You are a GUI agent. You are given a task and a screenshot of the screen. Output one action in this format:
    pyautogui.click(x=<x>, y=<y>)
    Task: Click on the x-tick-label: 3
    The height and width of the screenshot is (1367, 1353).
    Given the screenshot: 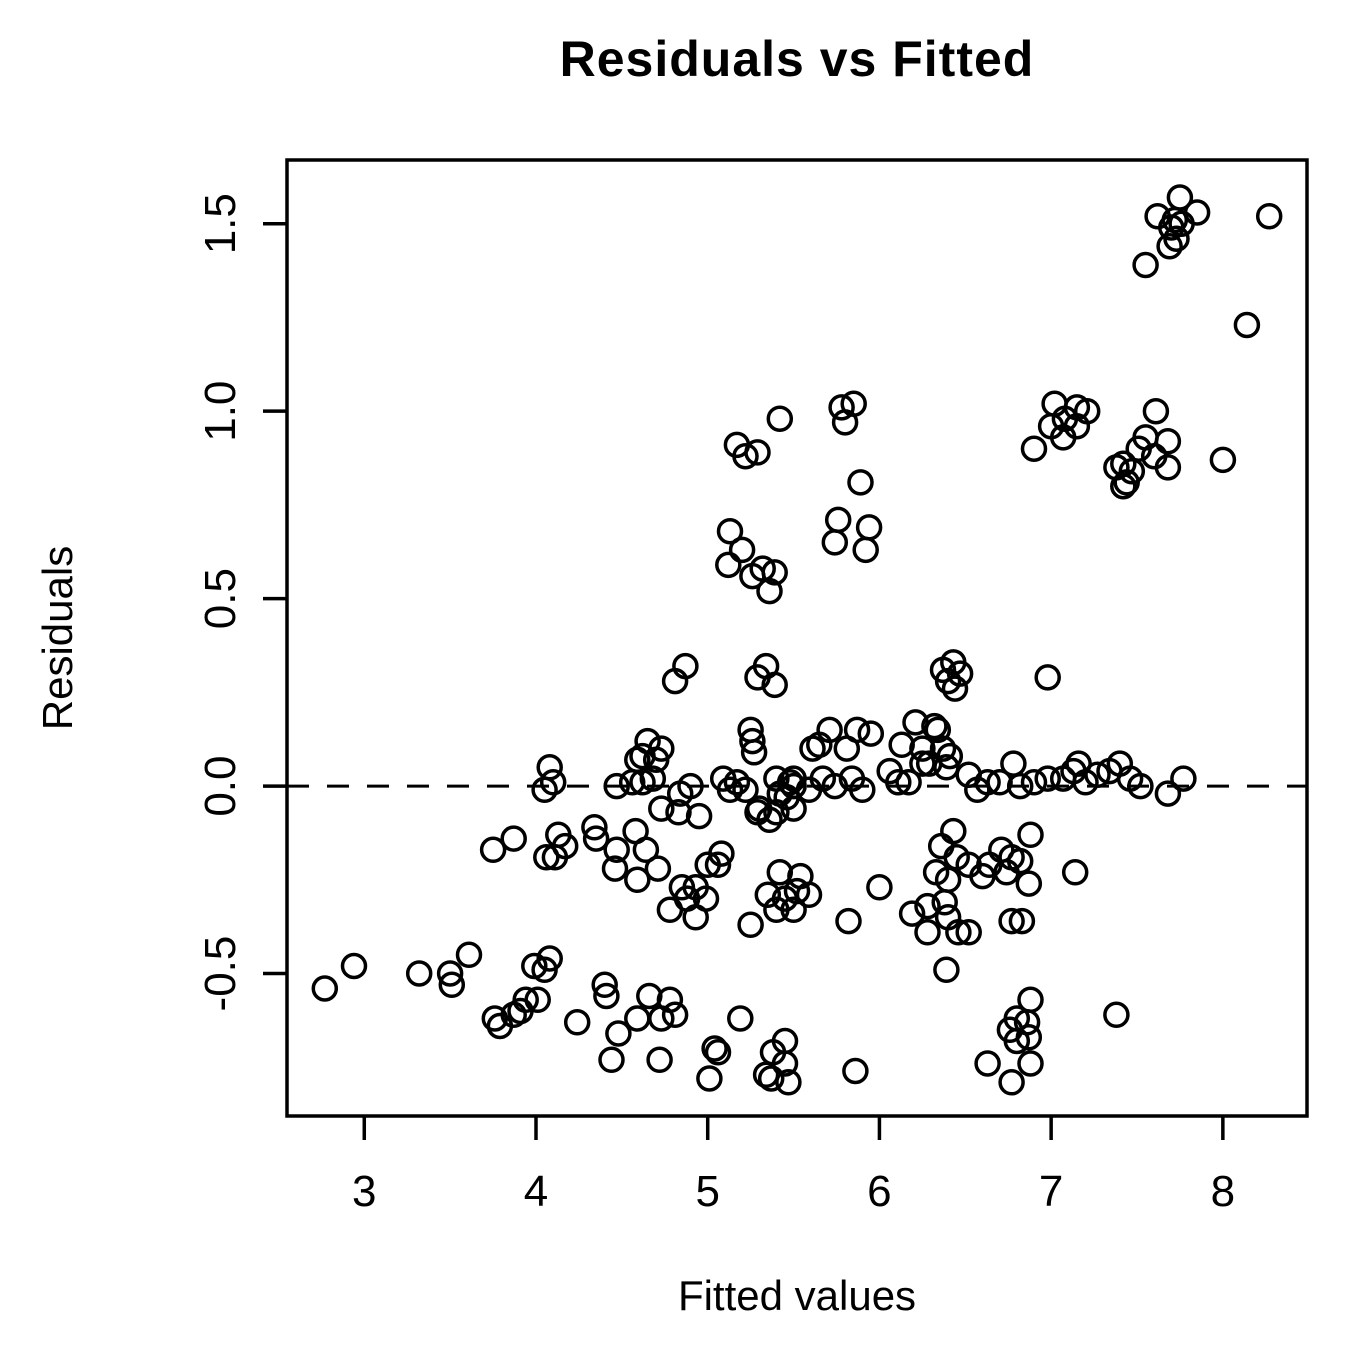 What is the action you would take?
    pyautogui.click(x=364, y=1191)
    